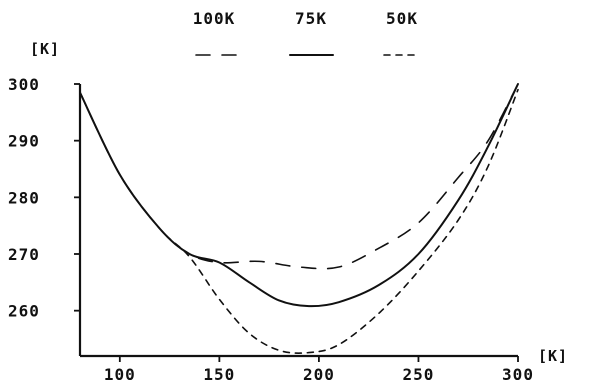  I want to click on x-tick-label-100: 100, so click(120, 374).